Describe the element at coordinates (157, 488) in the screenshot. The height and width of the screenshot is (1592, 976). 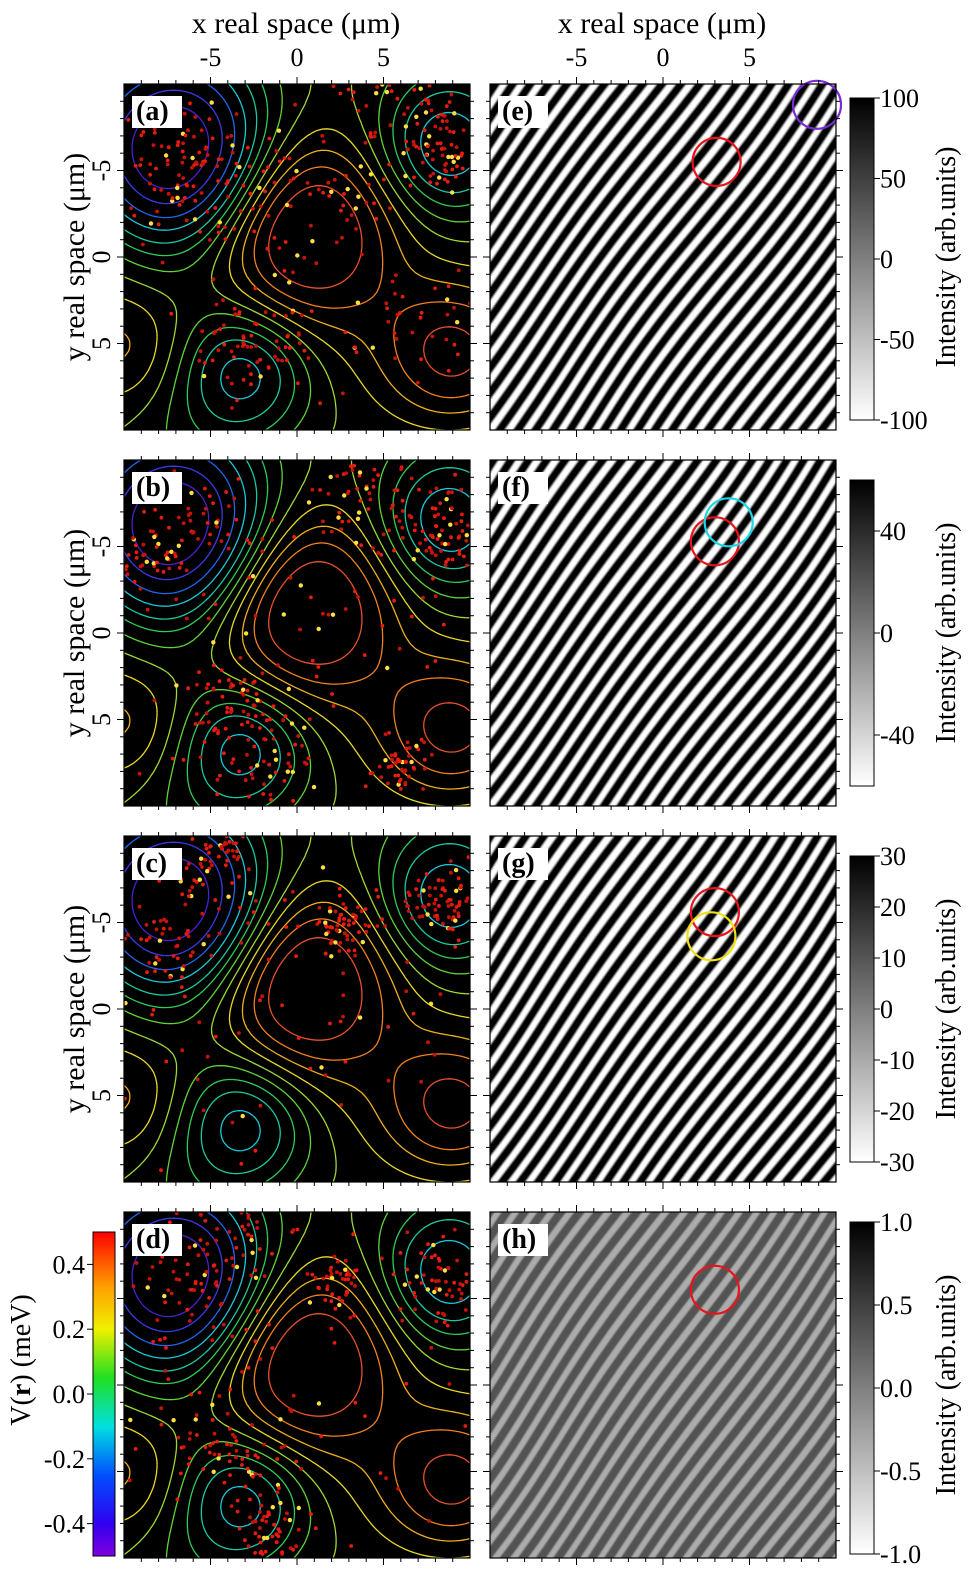
I see `panel-label-box` at that location.